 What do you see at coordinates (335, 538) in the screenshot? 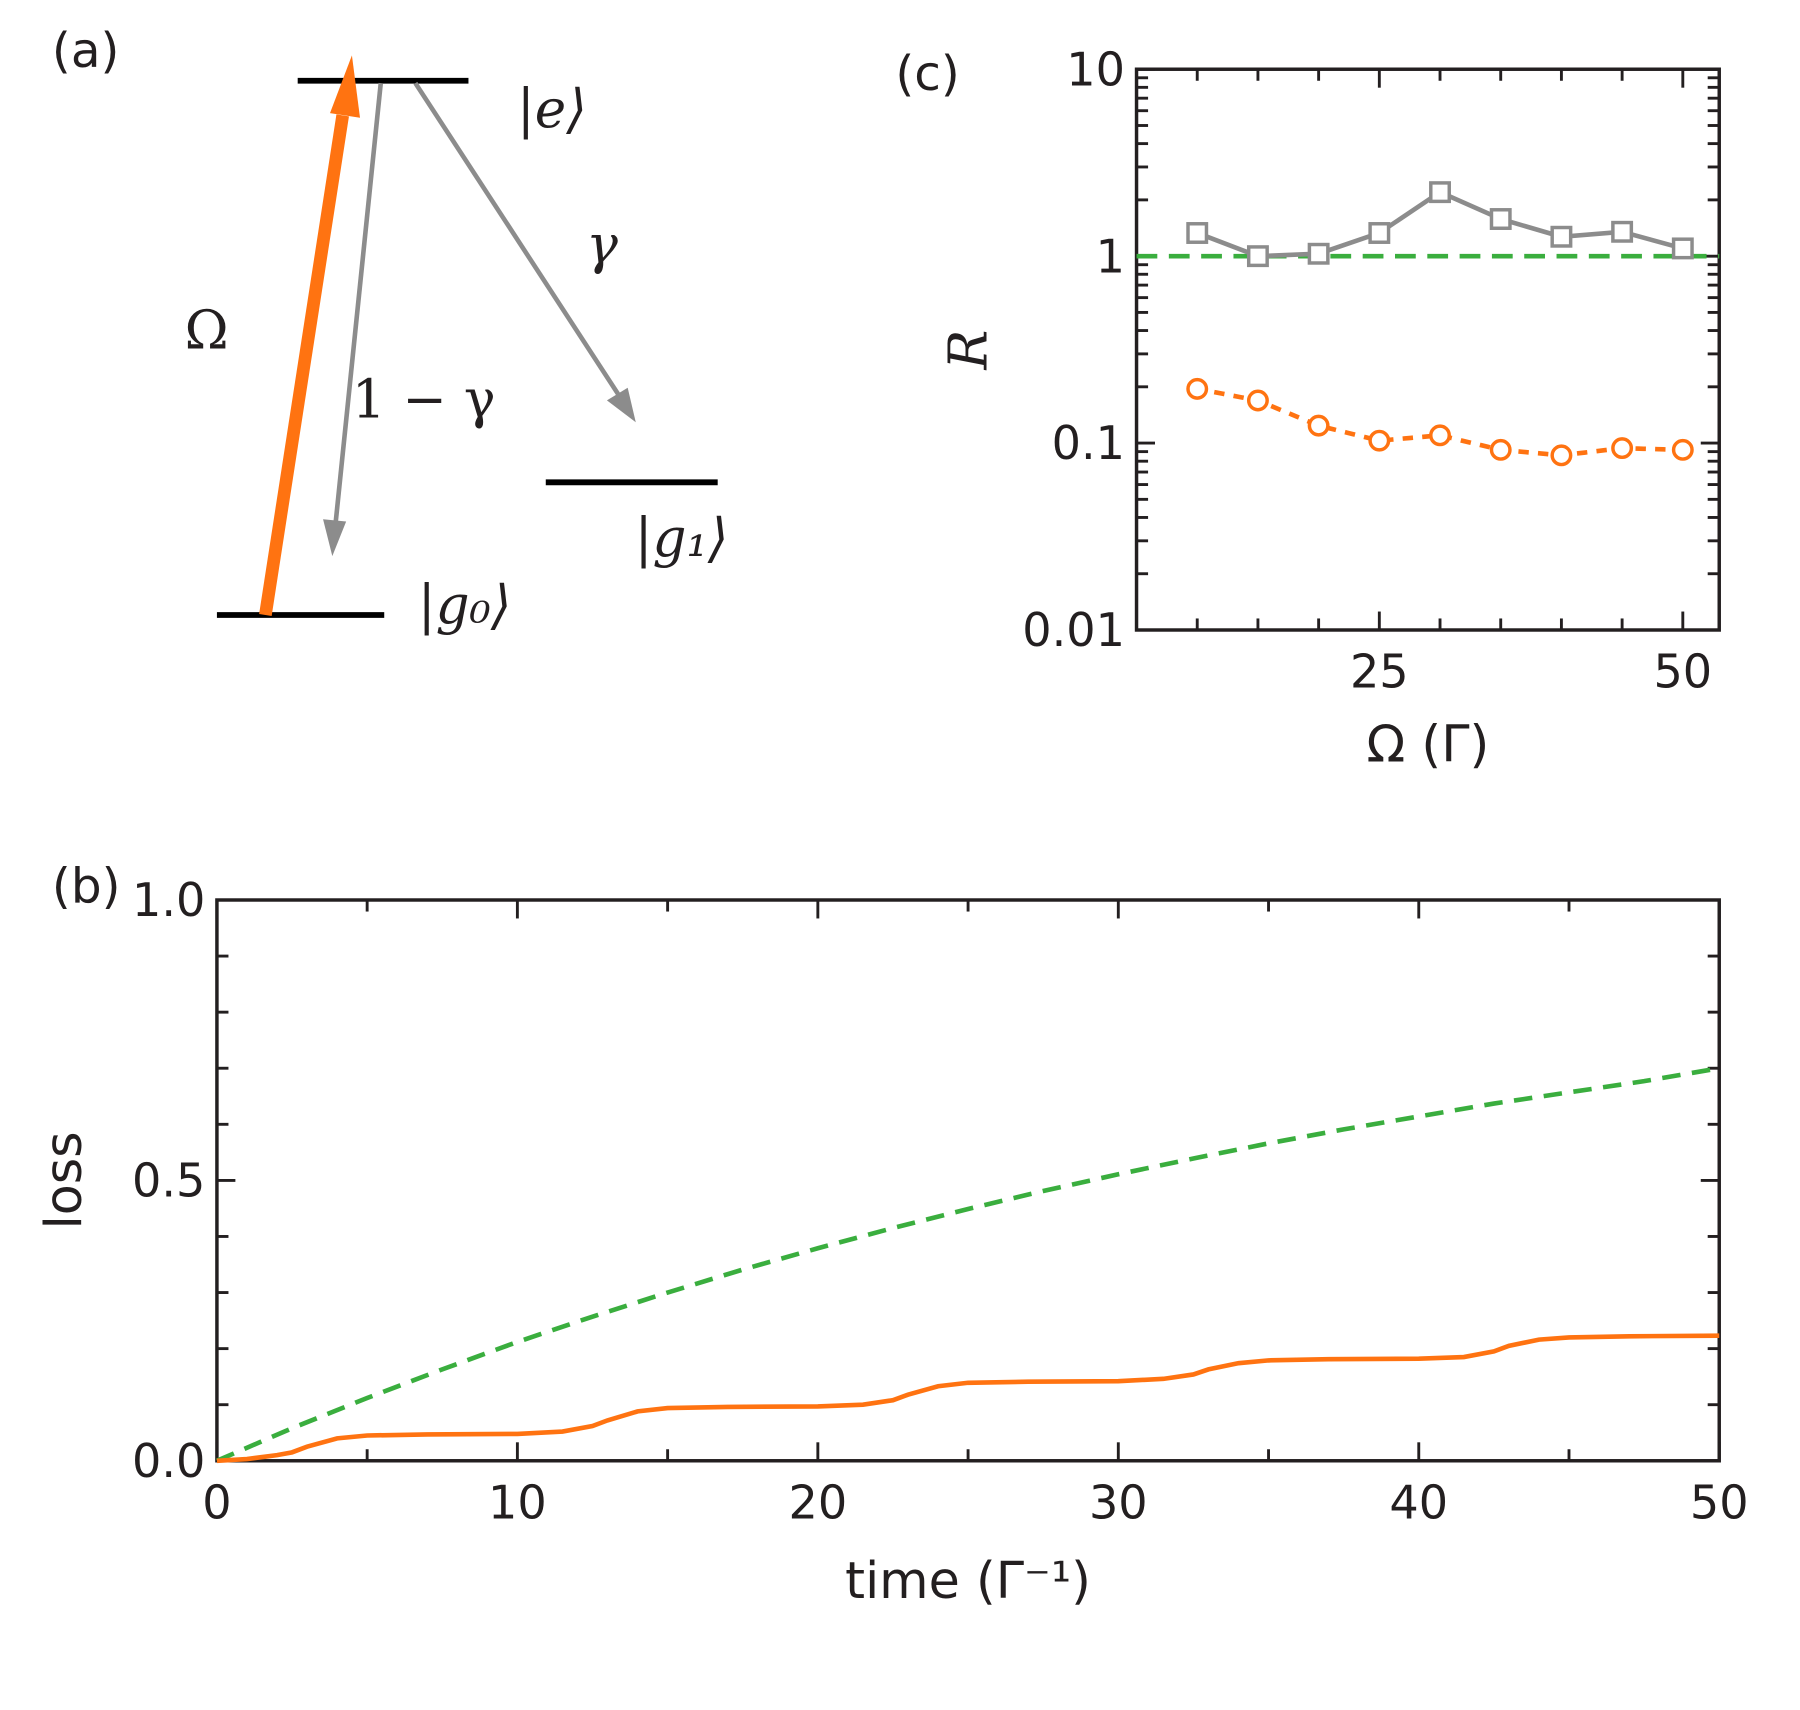
I see `decay-back-arrow-head-icon` at bounding box center [335, 538].